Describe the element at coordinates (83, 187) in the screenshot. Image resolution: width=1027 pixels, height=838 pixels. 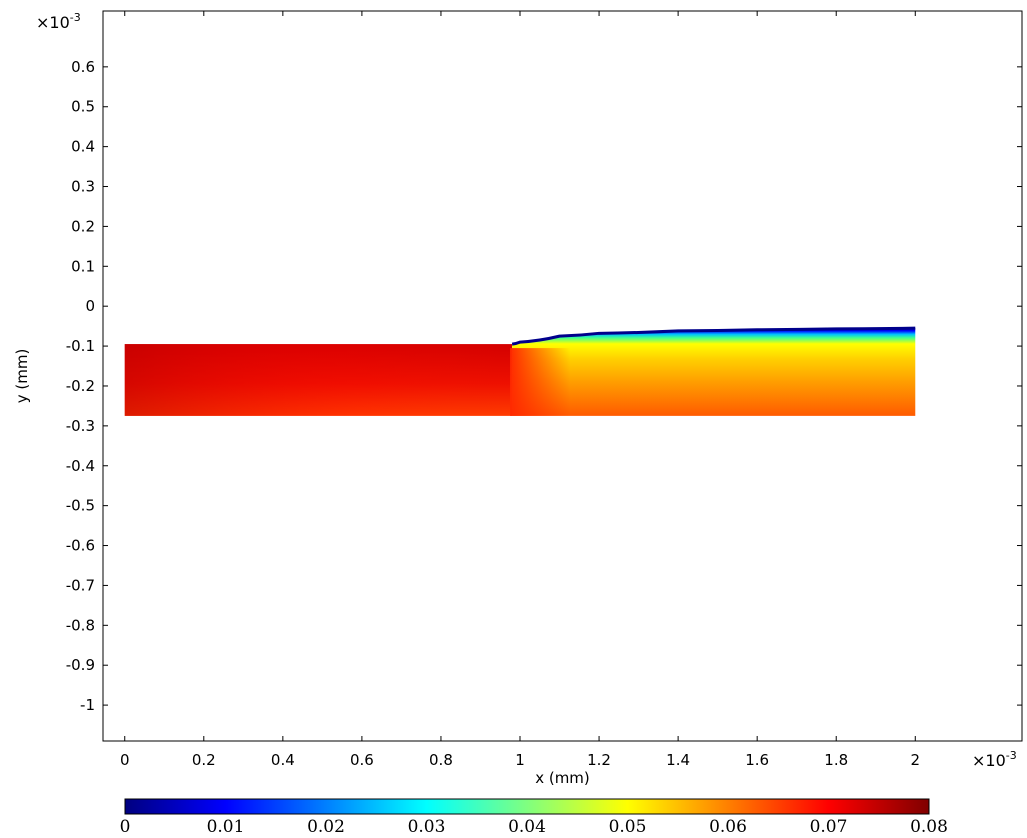
I see `y-tick-label: 0.3` at that location.